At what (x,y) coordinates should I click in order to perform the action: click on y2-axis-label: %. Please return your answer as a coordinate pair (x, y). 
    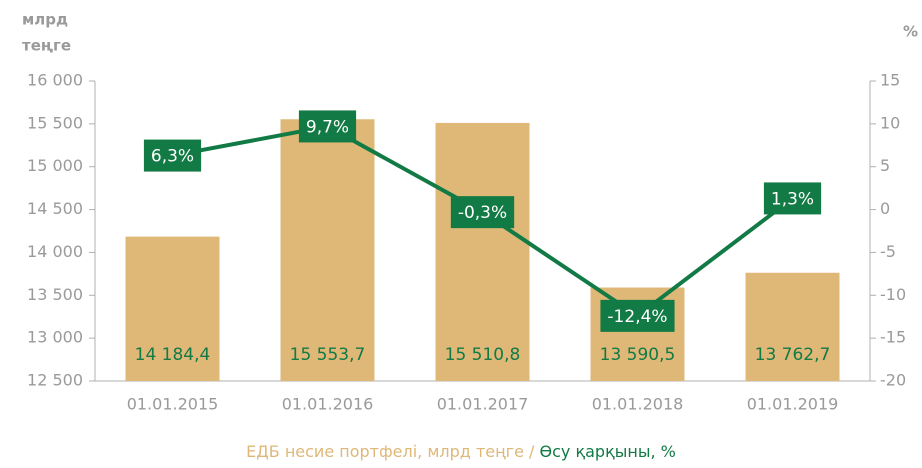
    Looking at the image, I should click on (910, 32).